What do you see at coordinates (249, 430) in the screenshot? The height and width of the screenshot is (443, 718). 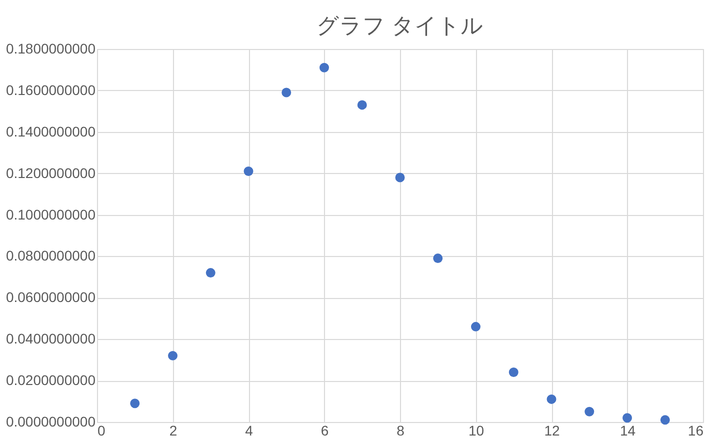 I see `x-tick-label: 4` at bounding box center [249, 430].